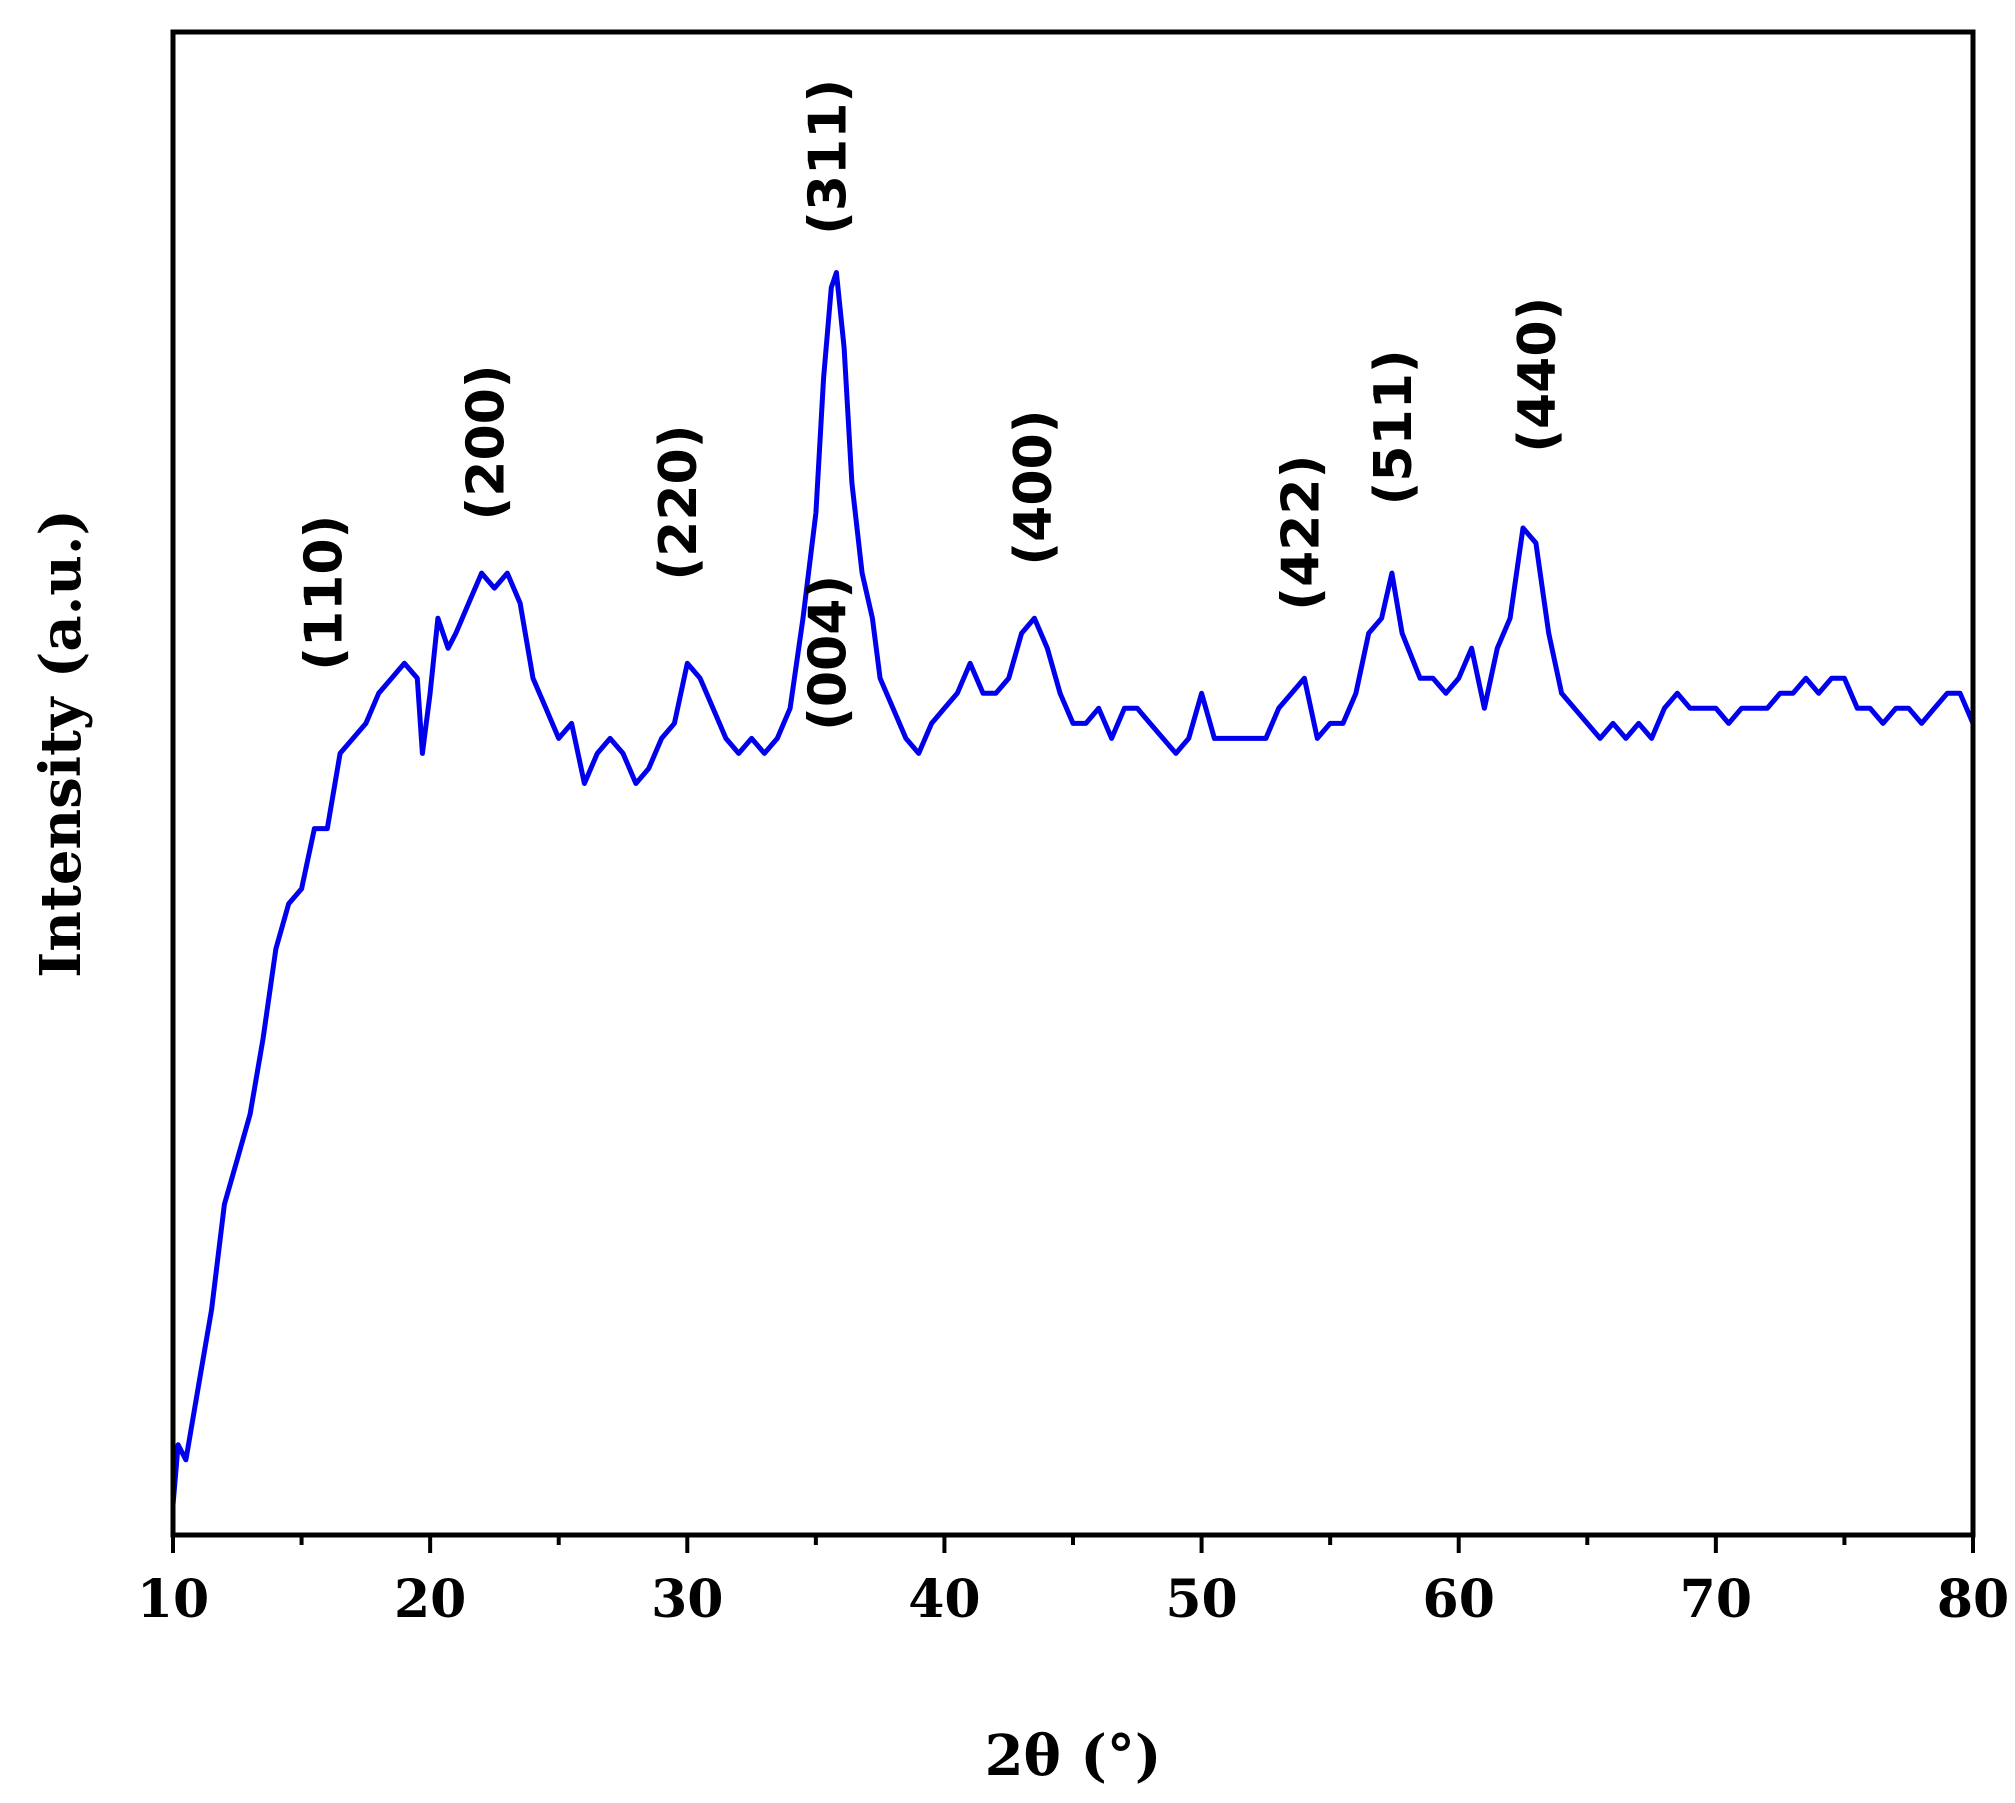  I want to click on peak-label: (200), so click(486, 442).